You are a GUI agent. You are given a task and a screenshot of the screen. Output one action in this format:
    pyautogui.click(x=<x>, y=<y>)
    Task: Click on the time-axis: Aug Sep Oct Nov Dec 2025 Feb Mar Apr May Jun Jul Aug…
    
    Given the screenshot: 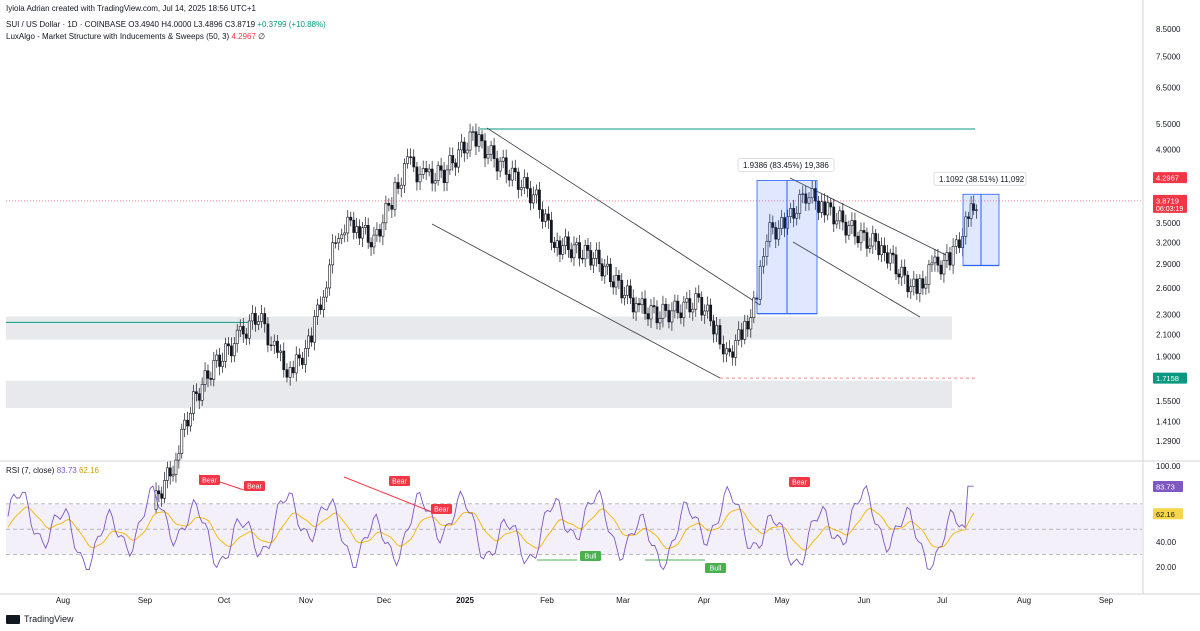 What is the action you would take?
    pyautogui.click(x=585, y=600)
    